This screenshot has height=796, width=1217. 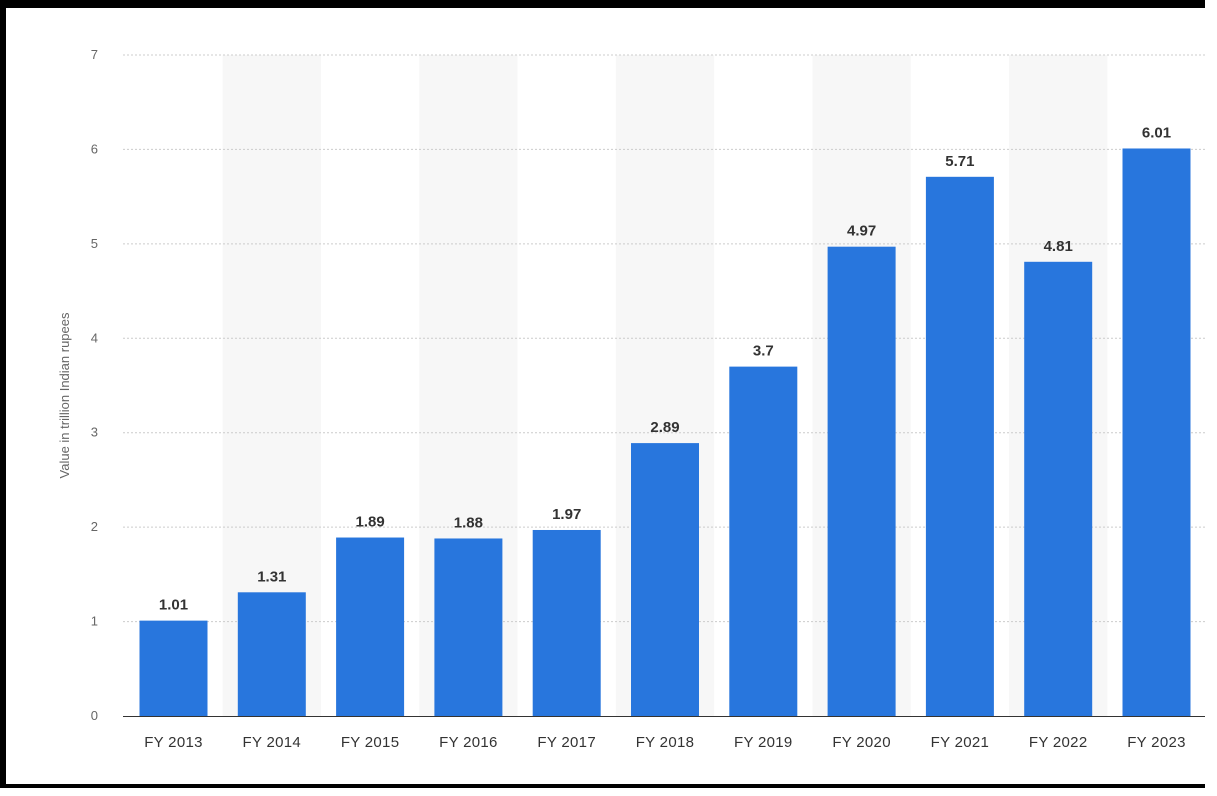 I want to click on x-tick-label: FY 2014, so click(x=272, y=742).